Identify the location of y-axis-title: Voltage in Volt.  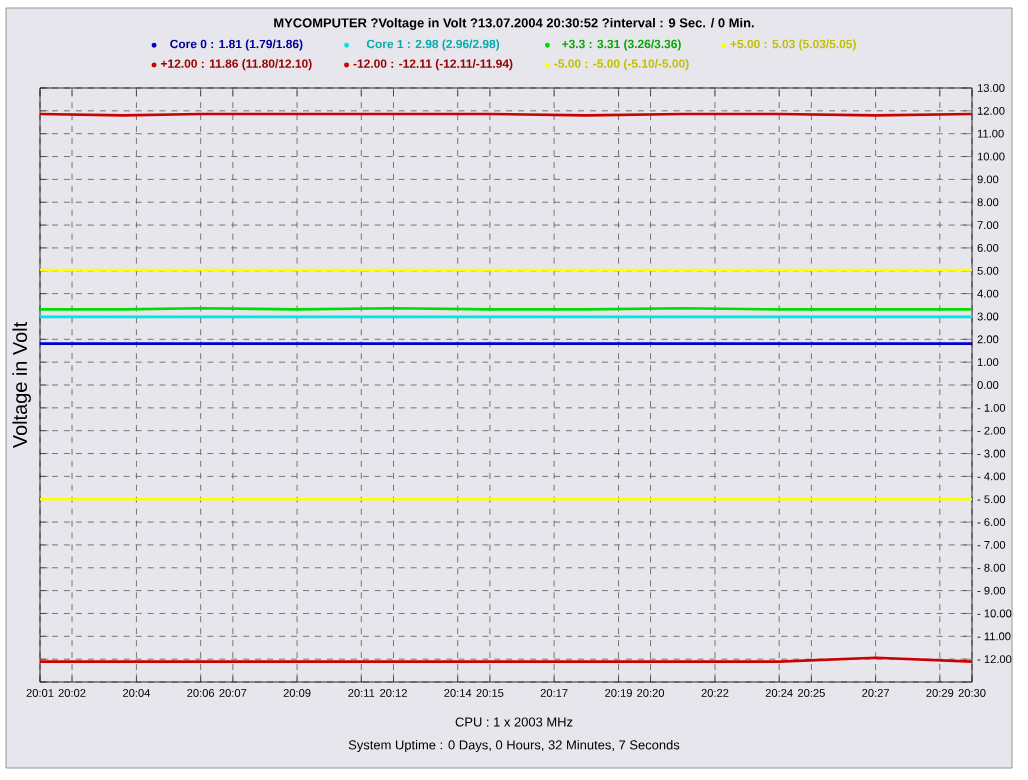
(21, 385).